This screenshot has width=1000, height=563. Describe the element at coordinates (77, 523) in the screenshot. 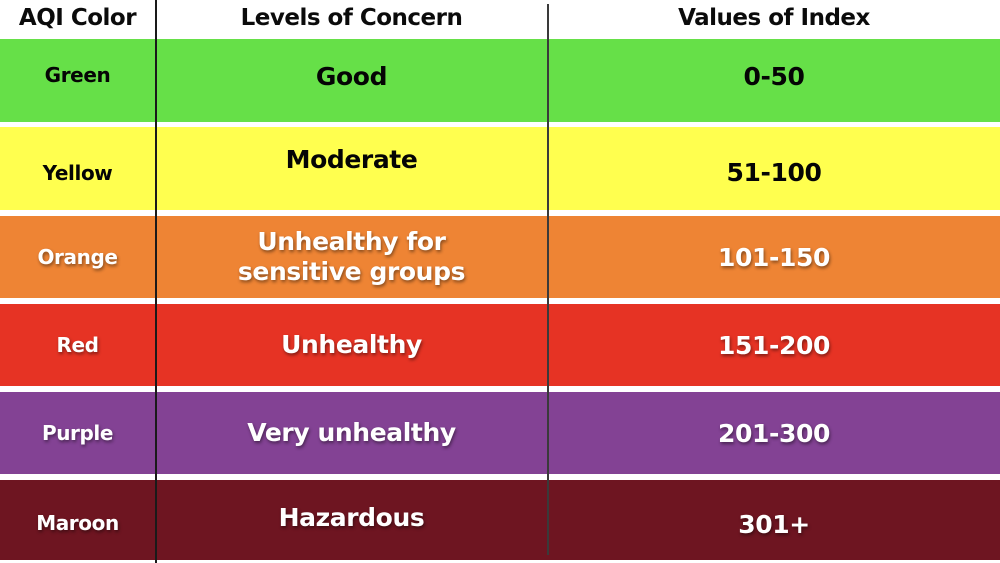

I see `aqi-color-cell: Maroon` at that location.